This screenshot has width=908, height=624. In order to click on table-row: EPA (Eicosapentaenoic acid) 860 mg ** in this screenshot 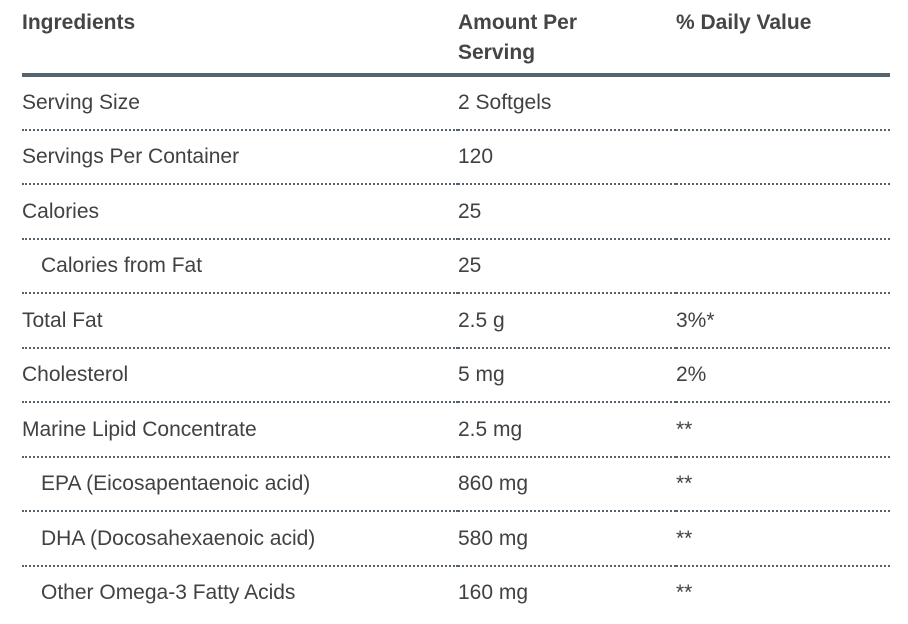, I will do `click(456, 484)`.